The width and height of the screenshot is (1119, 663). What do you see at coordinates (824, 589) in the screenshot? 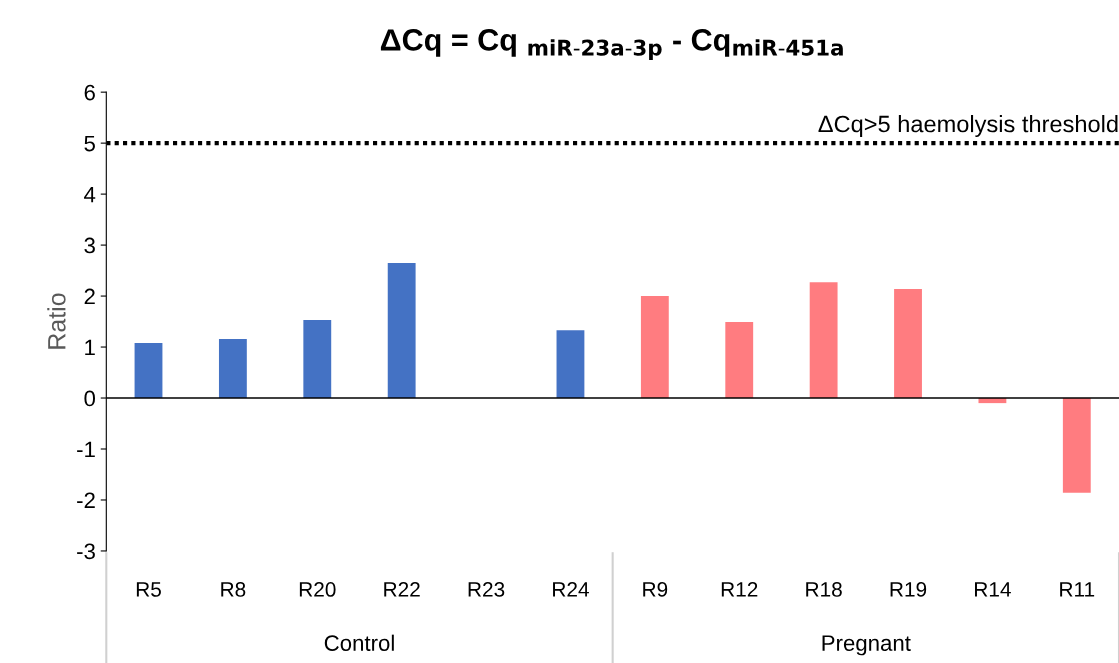
I see `x-tick-label: R18` at bounding box center [824, 589].